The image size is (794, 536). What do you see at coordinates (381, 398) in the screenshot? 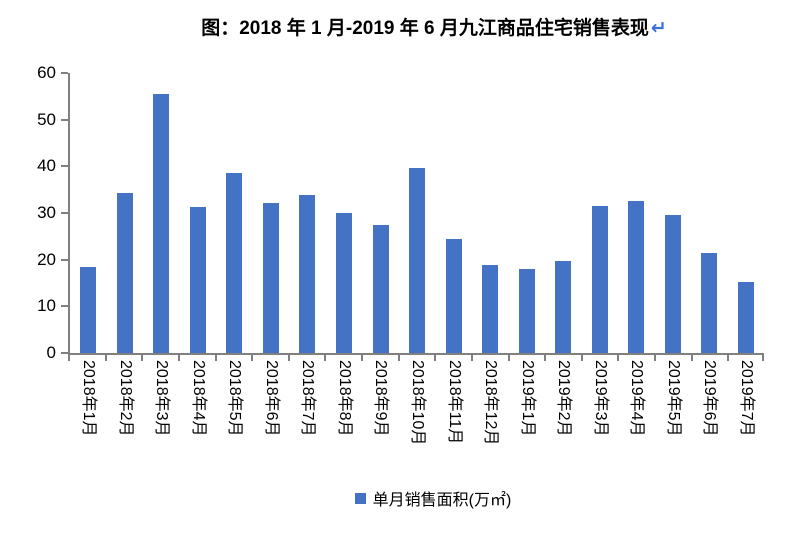
I see `x-tick-label: 2018年9月` at bounding box center [381, 398].